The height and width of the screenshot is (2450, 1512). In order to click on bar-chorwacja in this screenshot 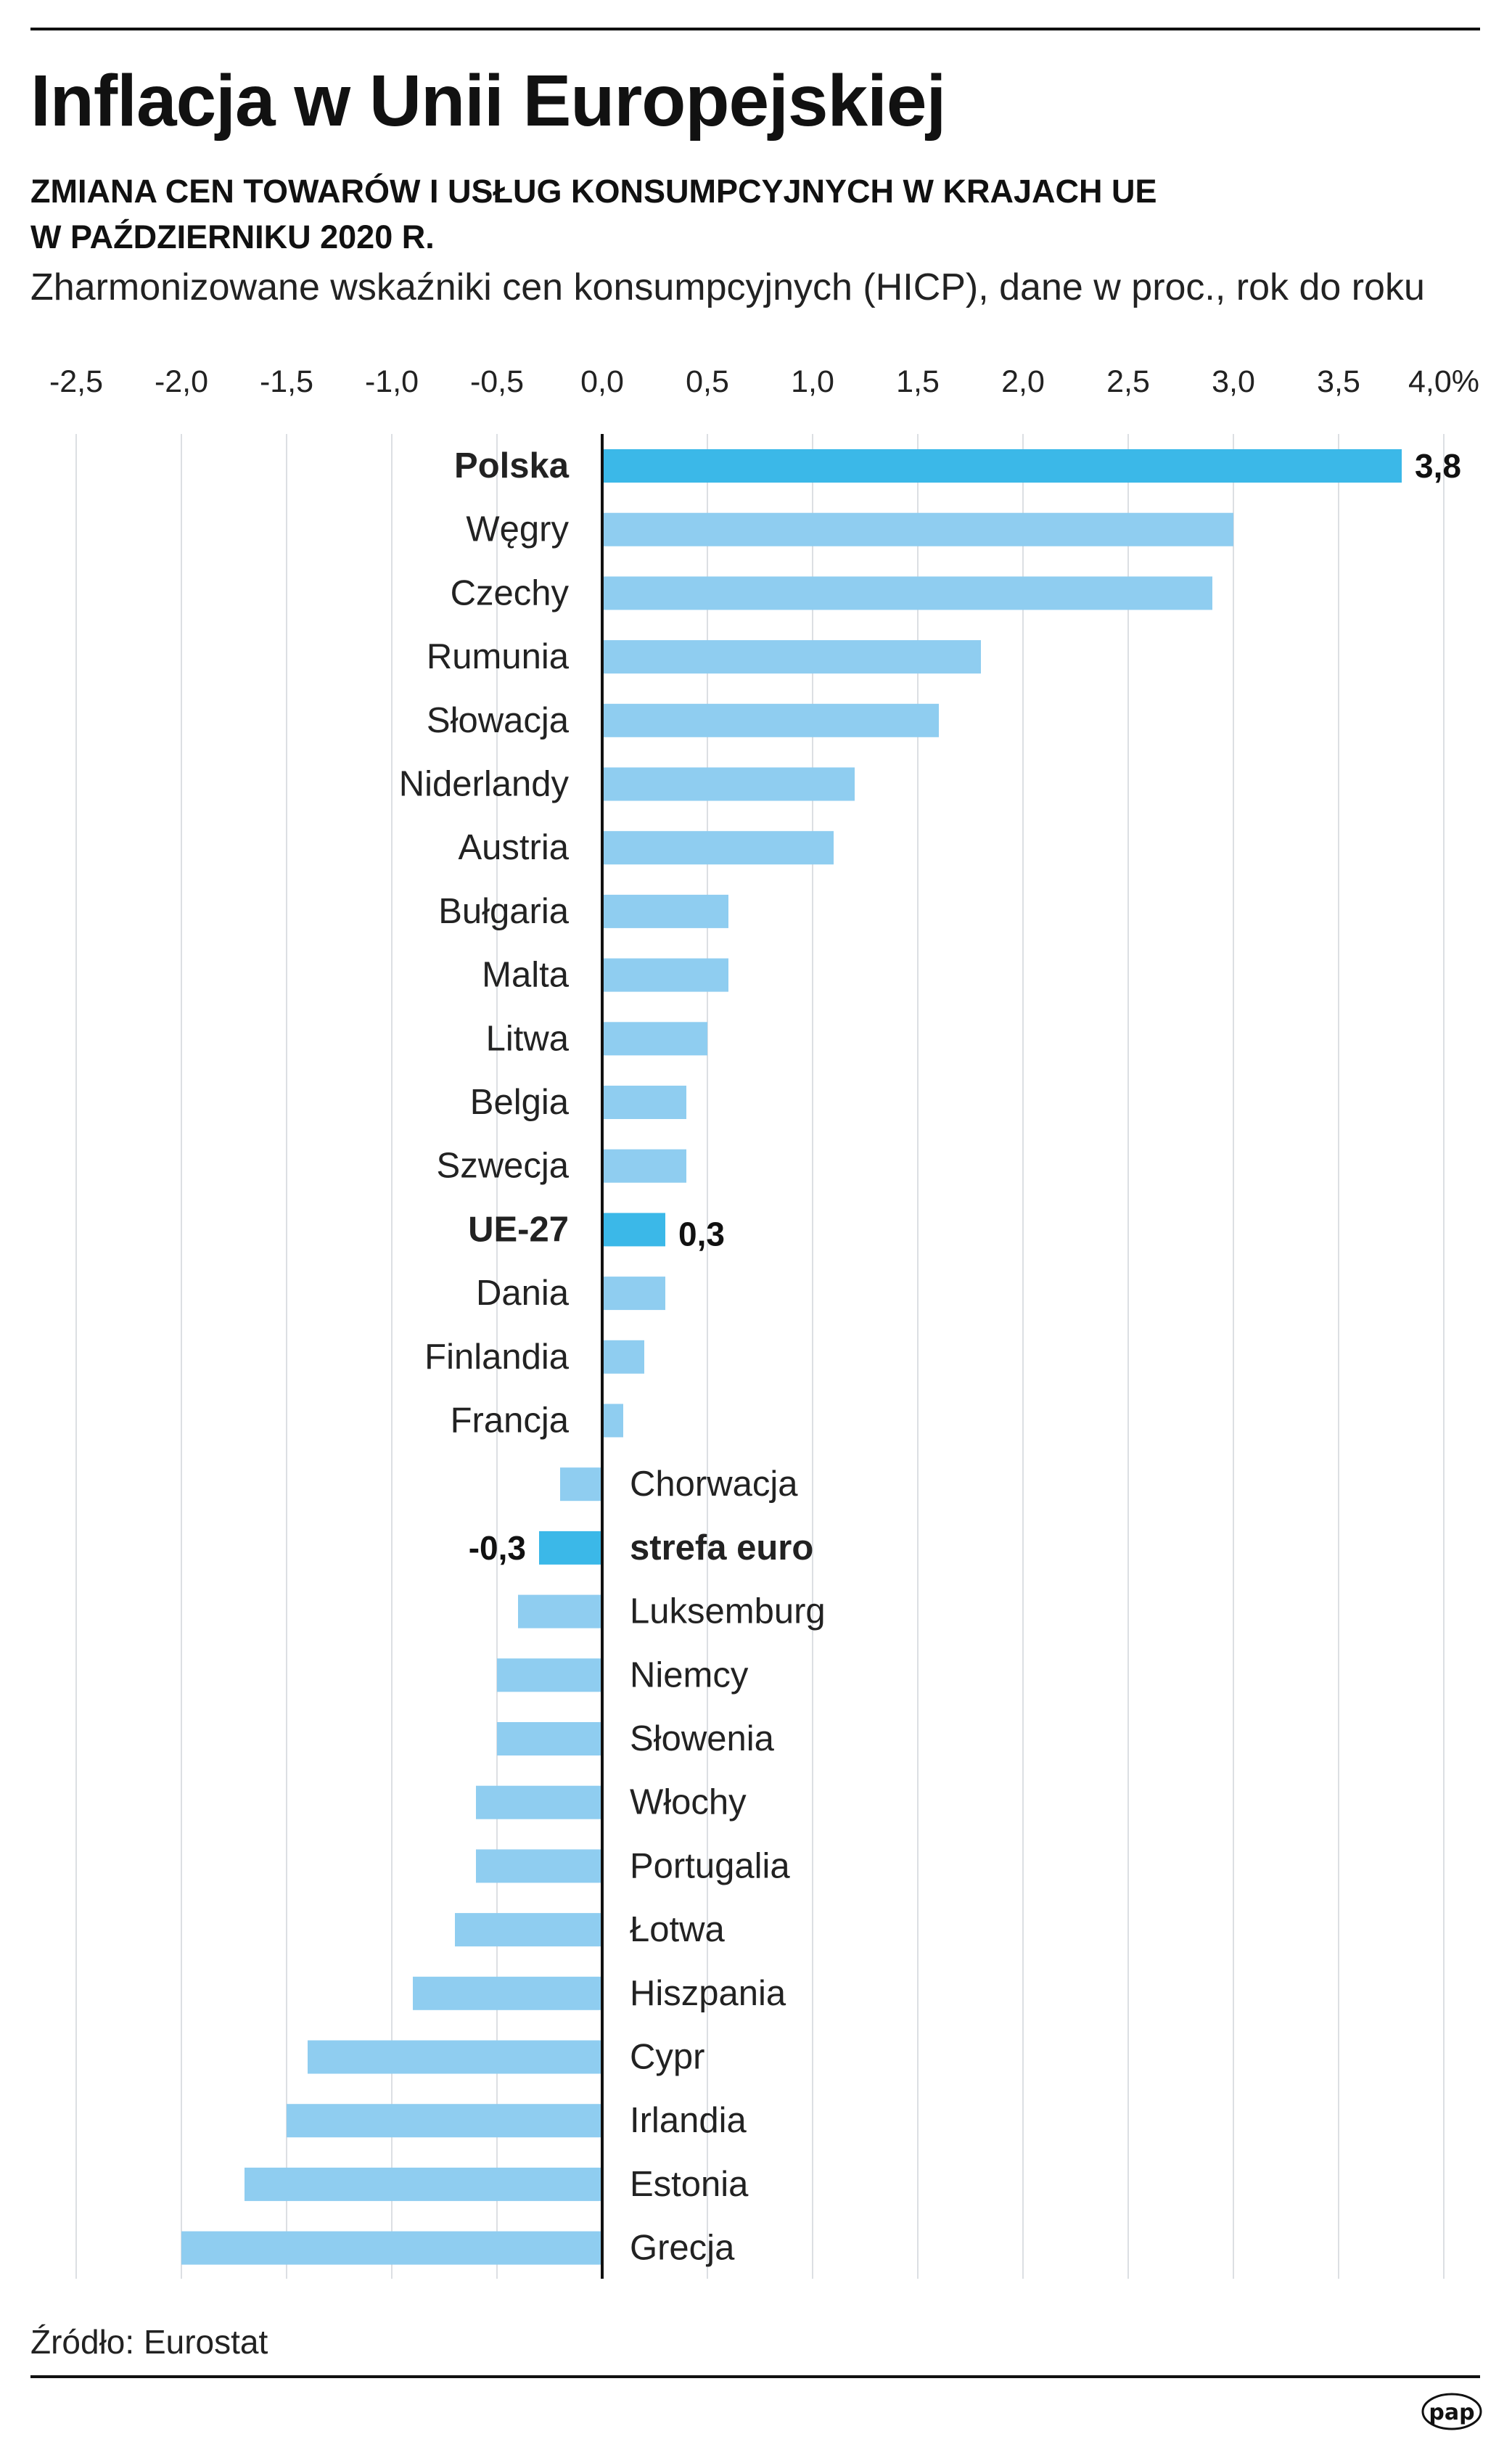, I will do `click(581, 1484)`.